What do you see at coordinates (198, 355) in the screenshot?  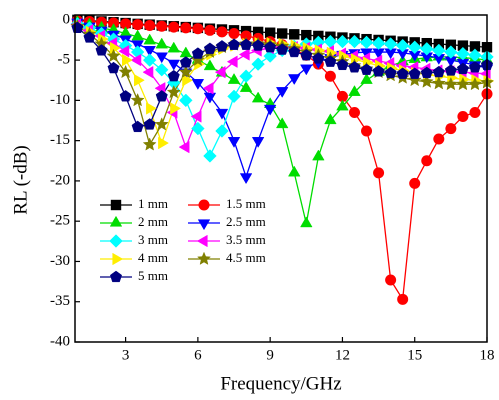 I see `x-tick-label: 6` at bounding box center [198, 355].